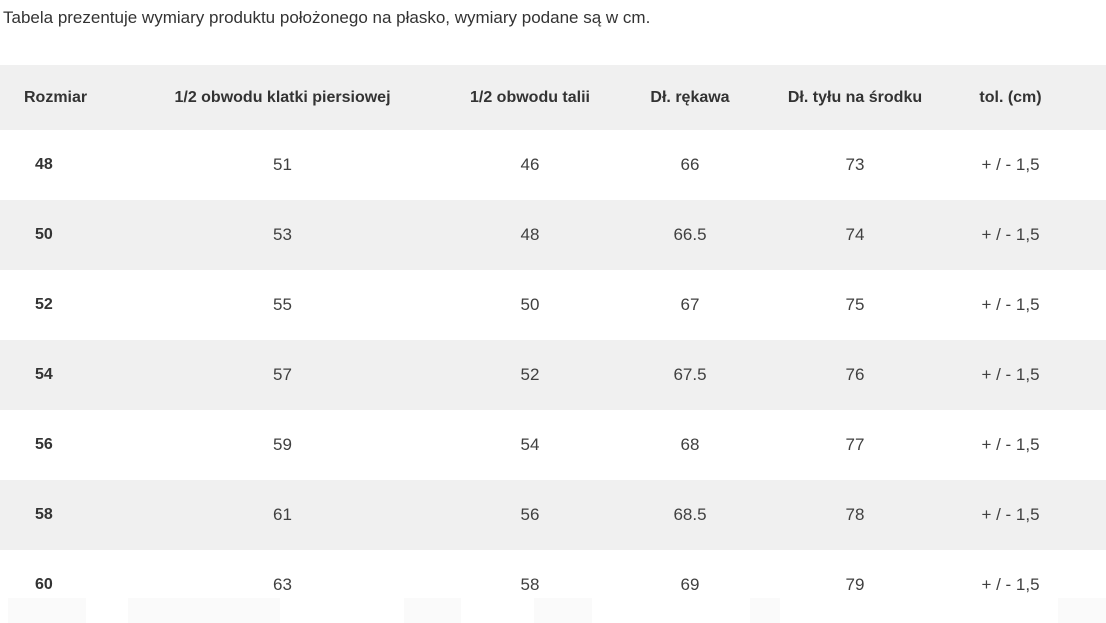  I want to click on chest-cell: 55, so click(282, 304).